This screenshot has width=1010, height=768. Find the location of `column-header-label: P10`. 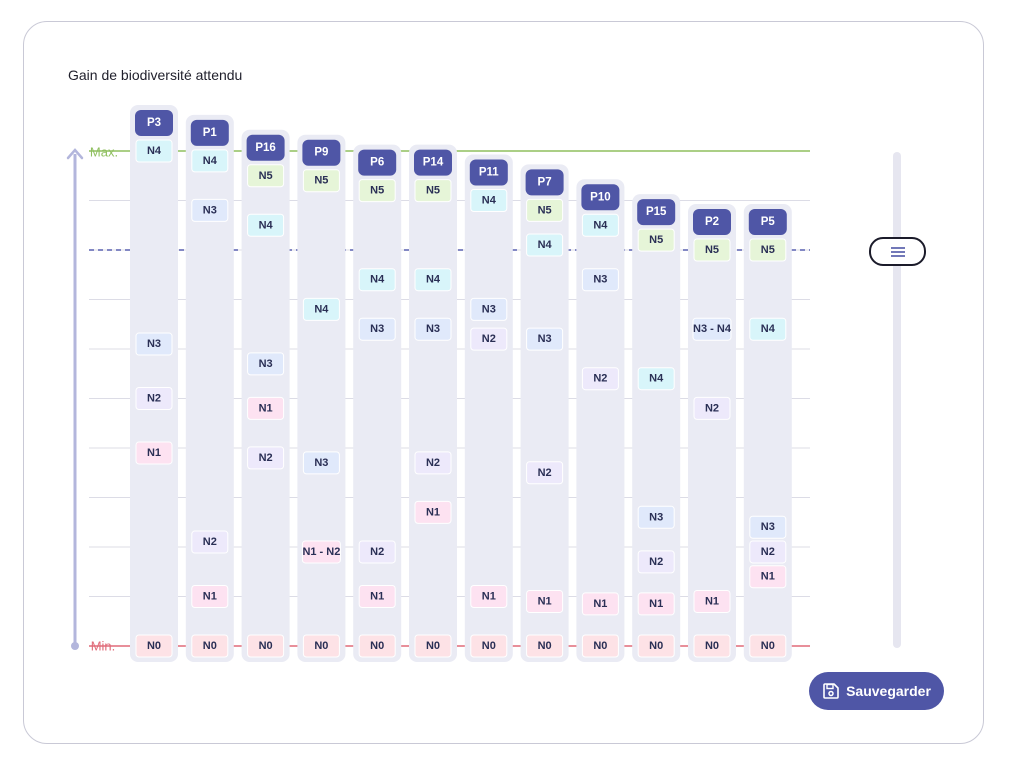

column-header-label: P10 is located at coordinates (600, 197).